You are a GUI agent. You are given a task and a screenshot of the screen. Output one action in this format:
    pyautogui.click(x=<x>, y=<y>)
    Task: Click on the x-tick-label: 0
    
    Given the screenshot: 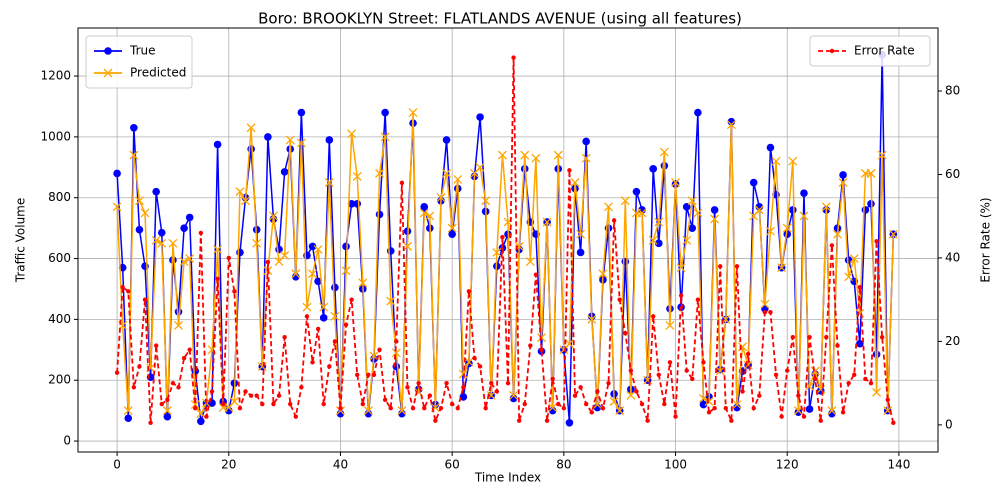 What is the action you would take?
    pyautogui.click(x=117, y=465)
    